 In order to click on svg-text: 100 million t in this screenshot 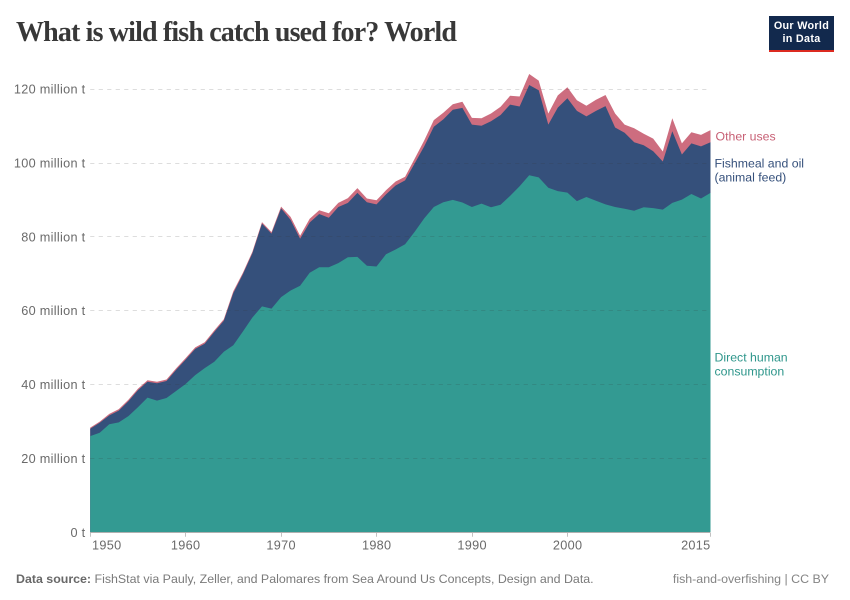, I will do `click(50, 163)`.